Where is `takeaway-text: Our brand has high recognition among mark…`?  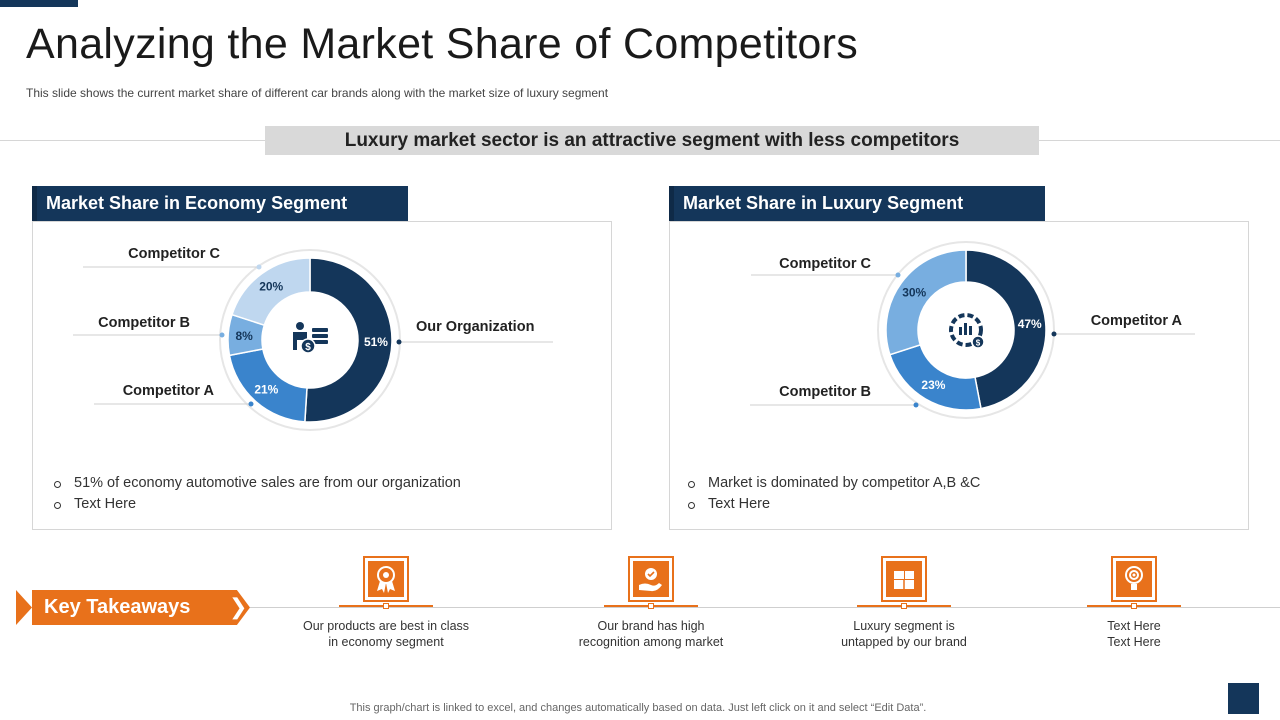 takeaway-text: Our brand has high recognition among mark… is located at coordinates (651, 634).